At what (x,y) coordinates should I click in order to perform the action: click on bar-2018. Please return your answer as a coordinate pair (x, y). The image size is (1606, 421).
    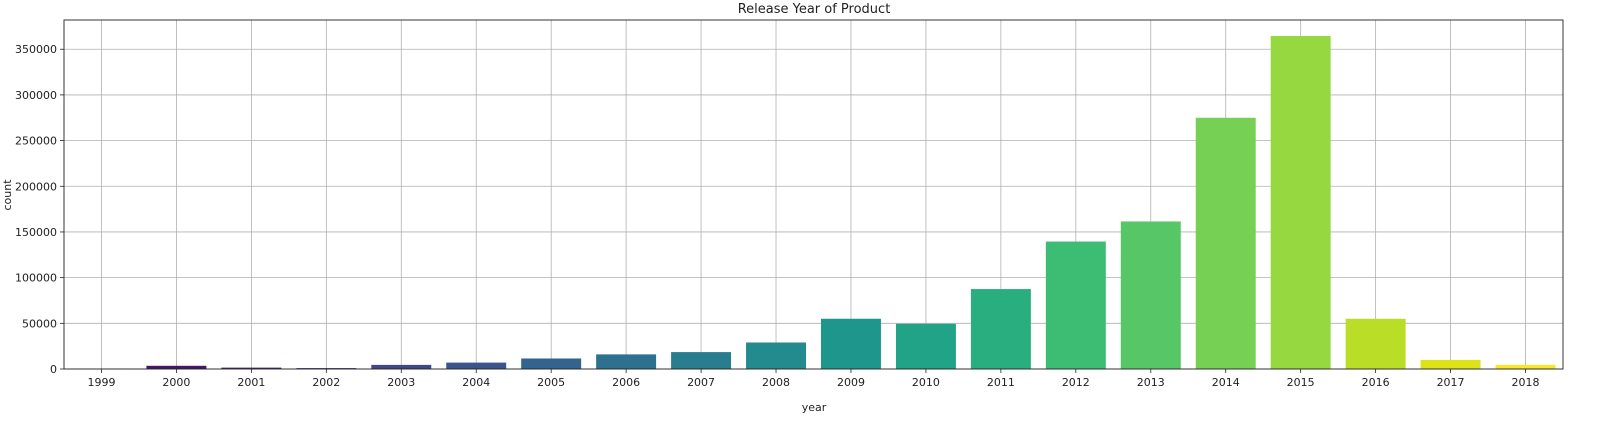
    Looking at the image, I should click on (1526, 367).